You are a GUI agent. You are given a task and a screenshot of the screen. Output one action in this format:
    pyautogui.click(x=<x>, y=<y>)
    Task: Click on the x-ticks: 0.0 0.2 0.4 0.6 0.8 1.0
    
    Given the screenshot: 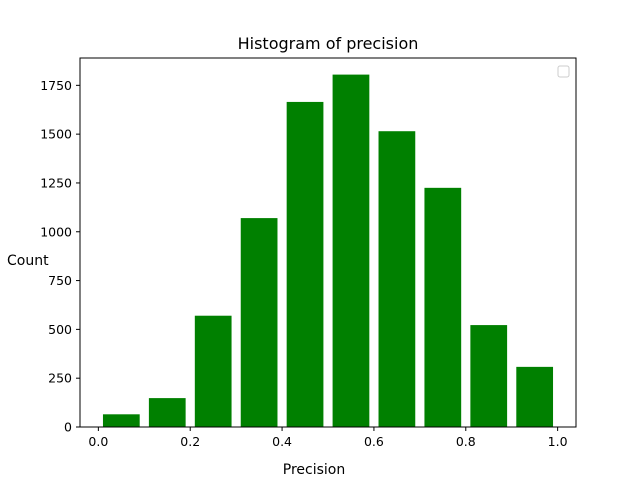 What is the action you would take?
    pyautogui.click(x=328, y=438)
    